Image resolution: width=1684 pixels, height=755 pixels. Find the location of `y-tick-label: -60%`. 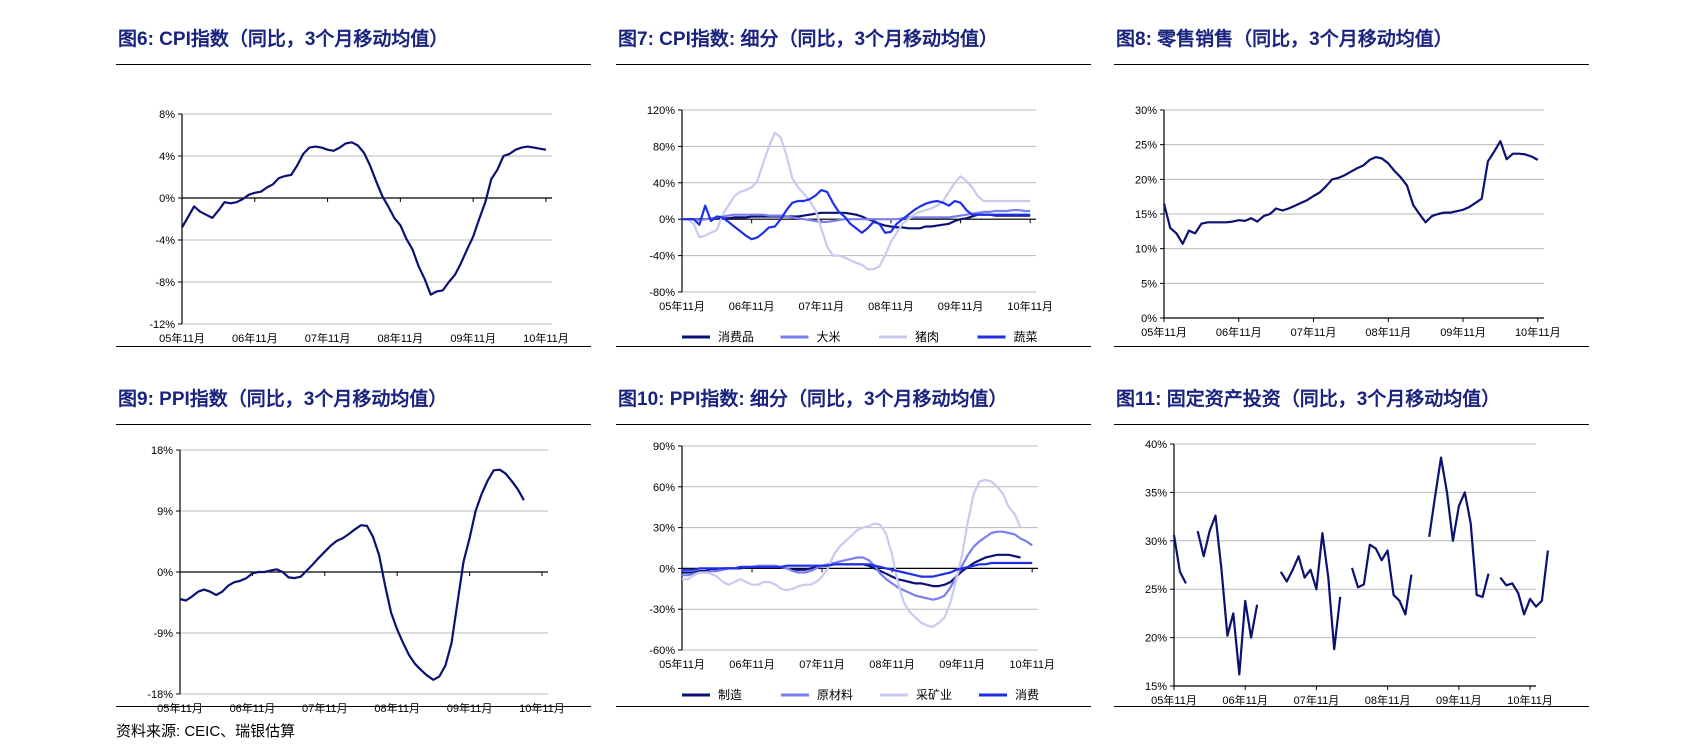

y-tick-label: -60% is located at coordinates (662, 651).